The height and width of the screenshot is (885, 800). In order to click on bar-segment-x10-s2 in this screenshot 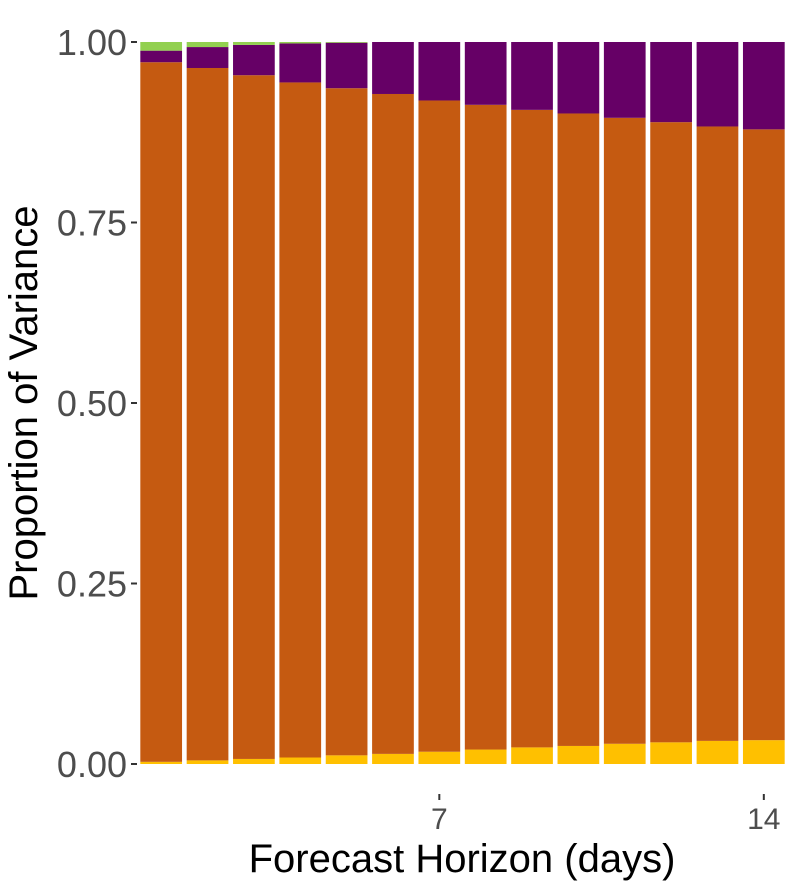, I will do `click(578, 78)`.